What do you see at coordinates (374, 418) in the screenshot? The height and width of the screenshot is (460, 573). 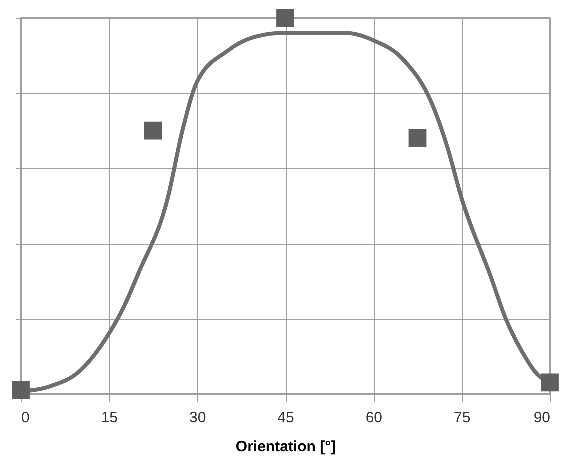 I see `x-tick-label: 60` at bounding box center [374, 418].